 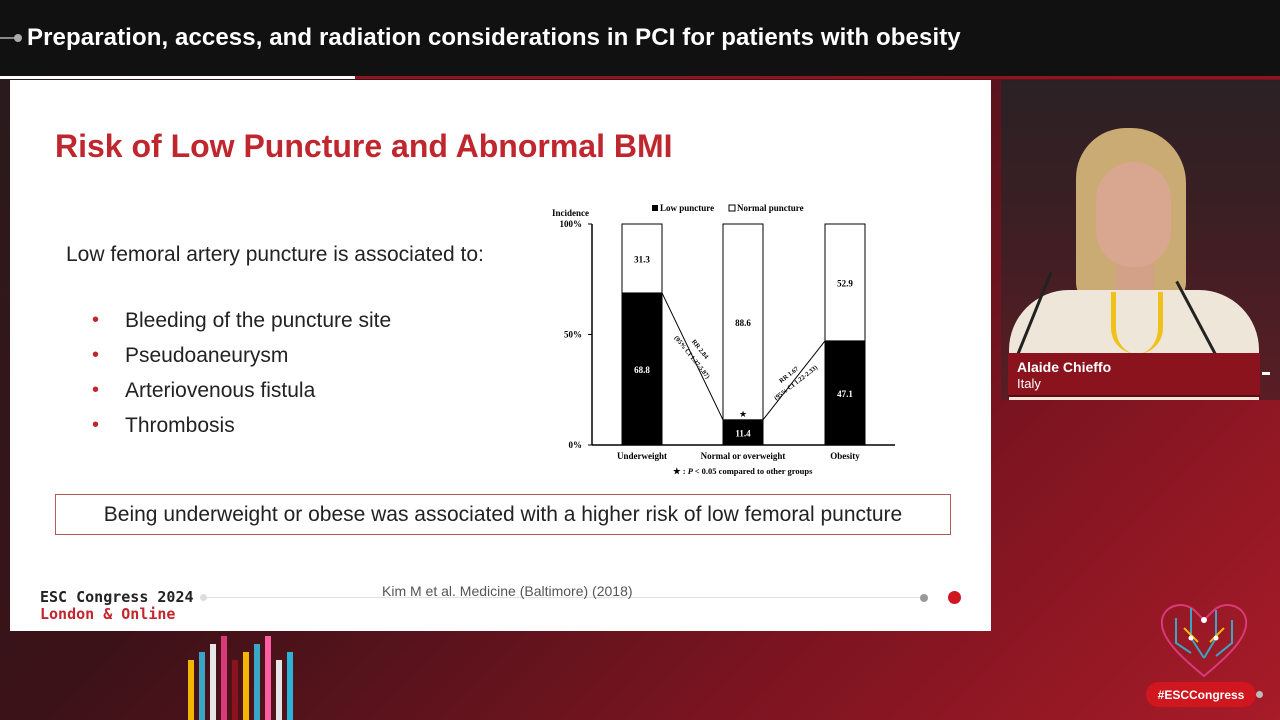 I want to click on data-label: 11.4, so click(x=743, y=433).